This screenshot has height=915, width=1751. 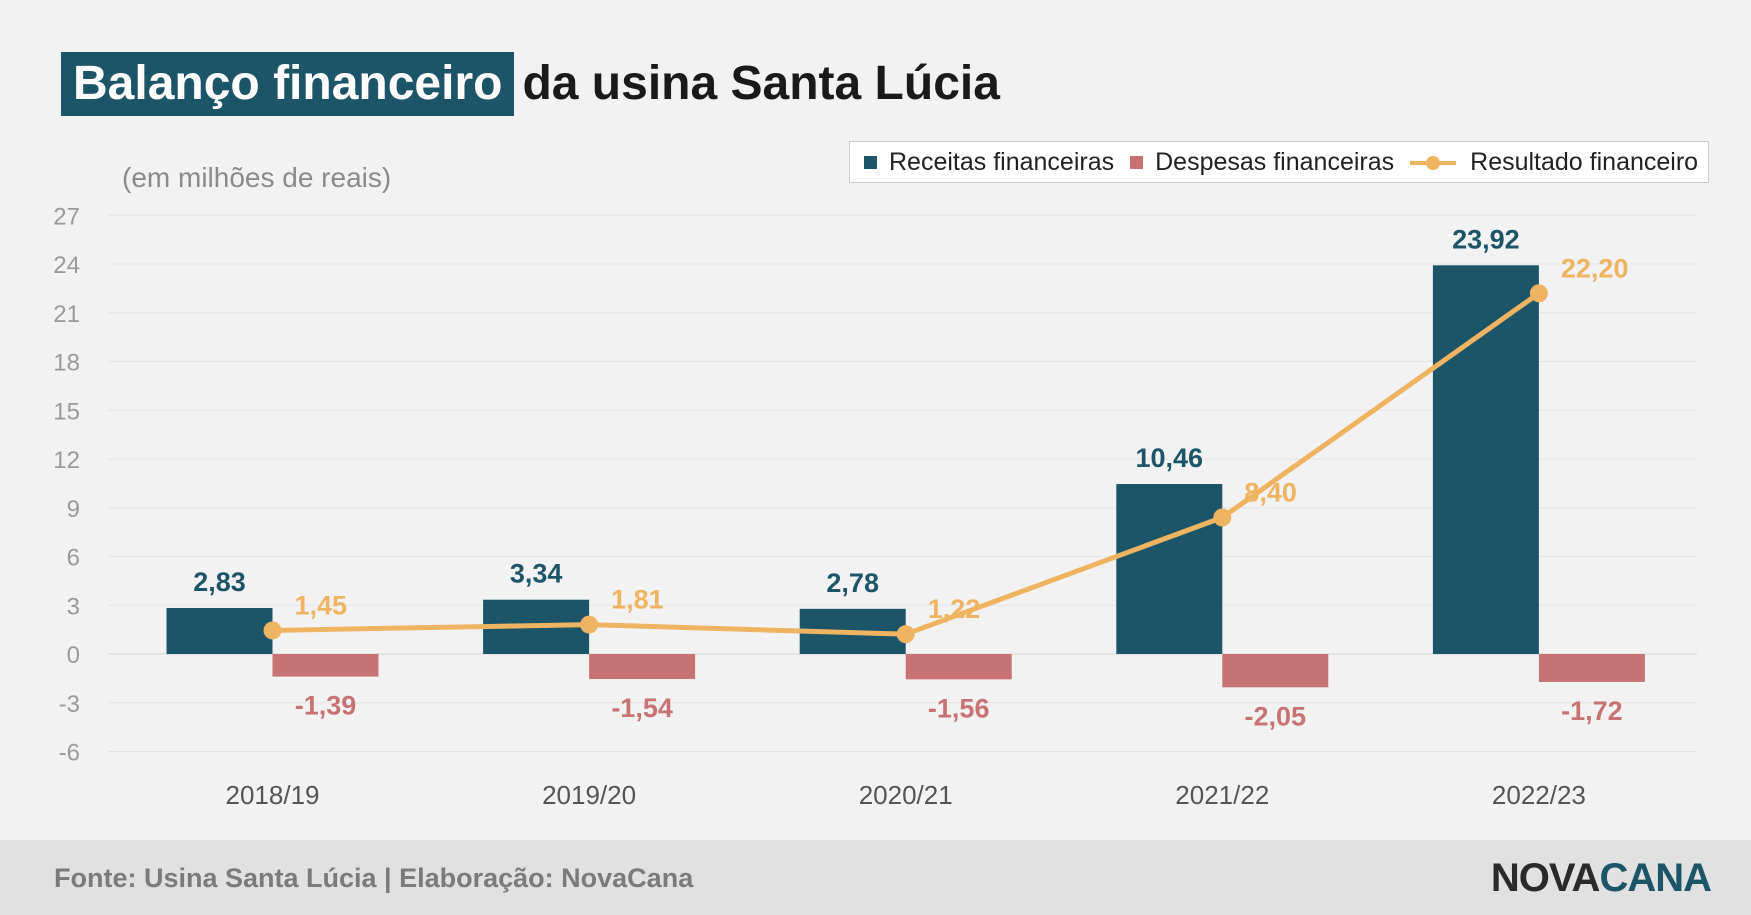 I want to click on y-tick-label: 15, so click(x=66, y=411).